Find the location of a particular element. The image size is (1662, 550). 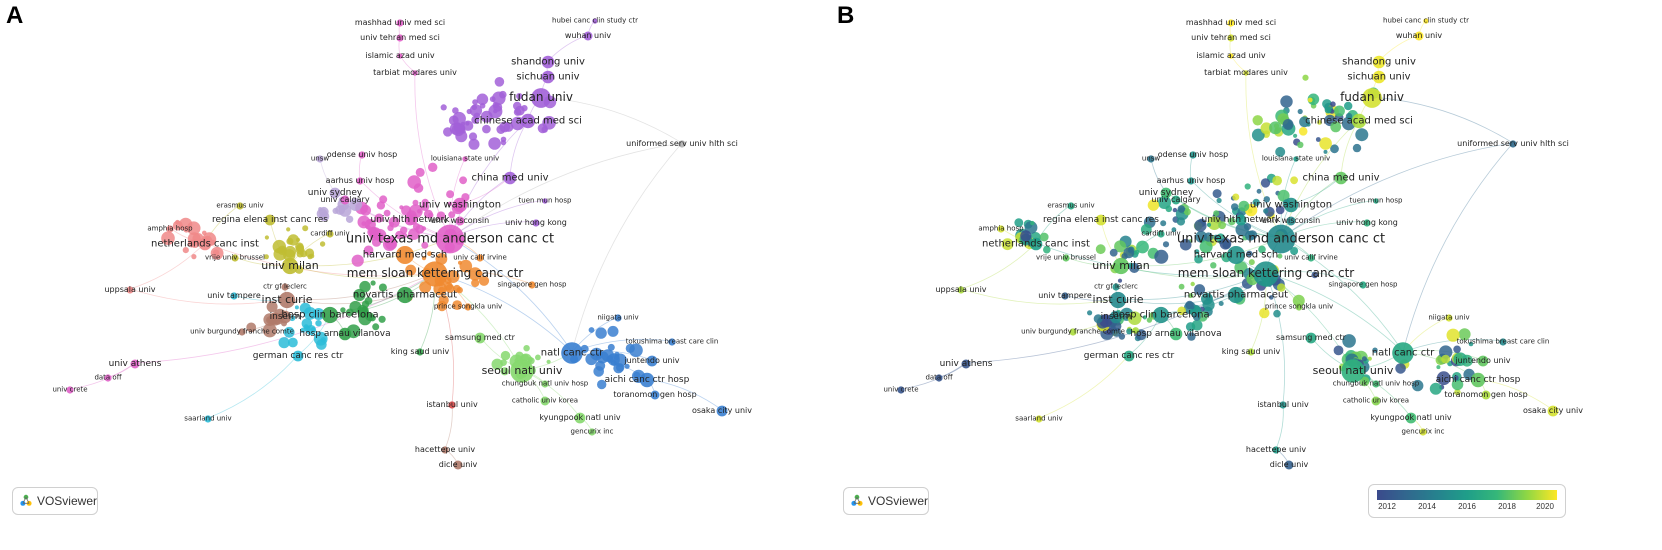

node-aarhus is located at coordinates (360, 181).